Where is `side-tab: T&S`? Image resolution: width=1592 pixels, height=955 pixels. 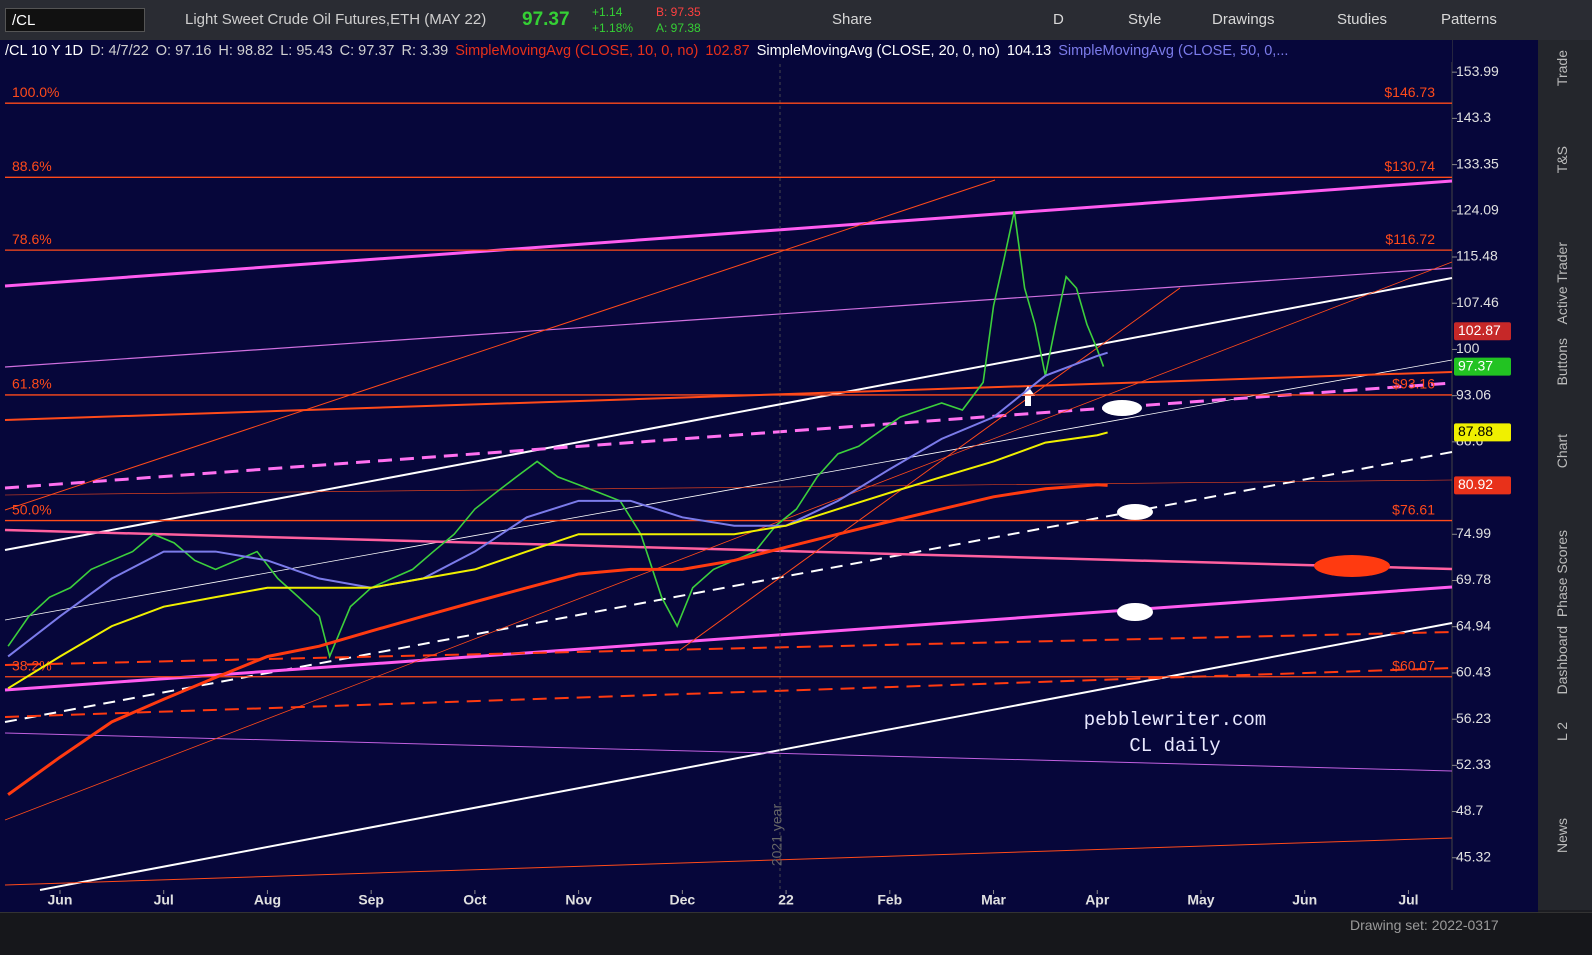 side-tab: T&S is located at coordinates (1562, 160).